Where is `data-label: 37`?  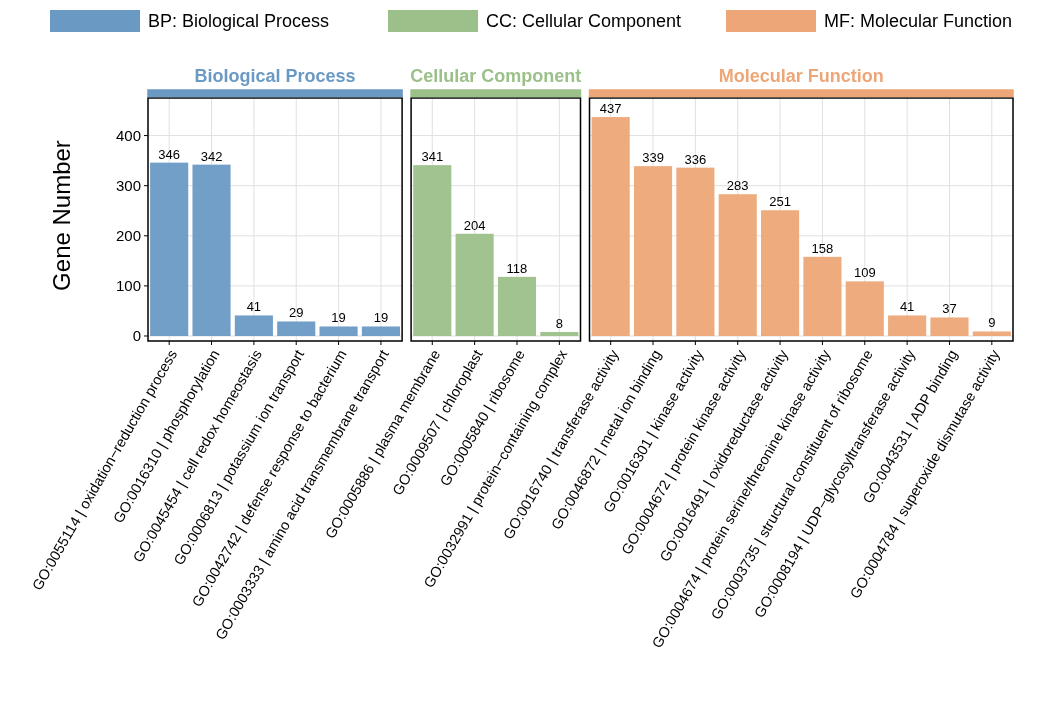 data-label: 37 is located at coordinates (949, 309).